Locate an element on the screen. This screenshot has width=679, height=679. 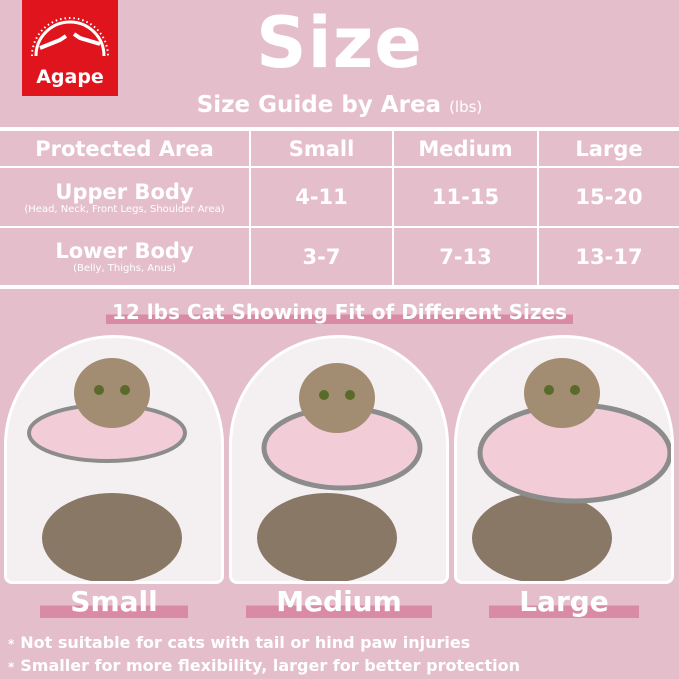
value-cell: 13-17 is located at coordinates (608, 257).